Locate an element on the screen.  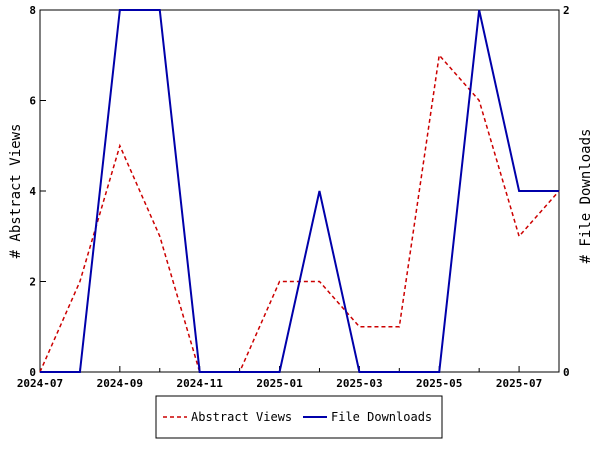
x-tick-label: 2024-07 is located at coordinates (40, 383).